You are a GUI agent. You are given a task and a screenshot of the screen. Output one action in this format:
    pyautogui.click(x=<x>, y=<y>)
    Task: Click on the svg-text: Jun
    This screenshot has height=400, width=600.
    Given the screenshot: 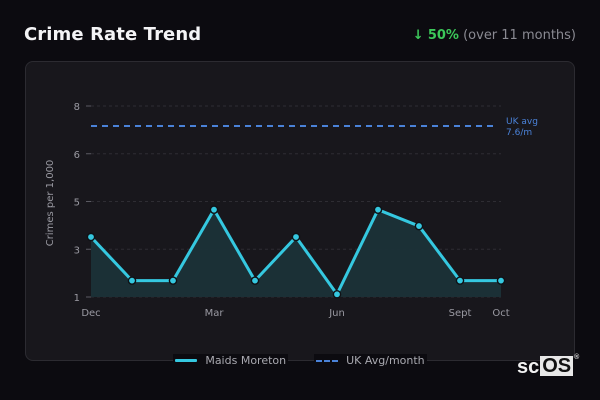 What is the action you would take?
    pyautogui.click(x=336, y=313)
    